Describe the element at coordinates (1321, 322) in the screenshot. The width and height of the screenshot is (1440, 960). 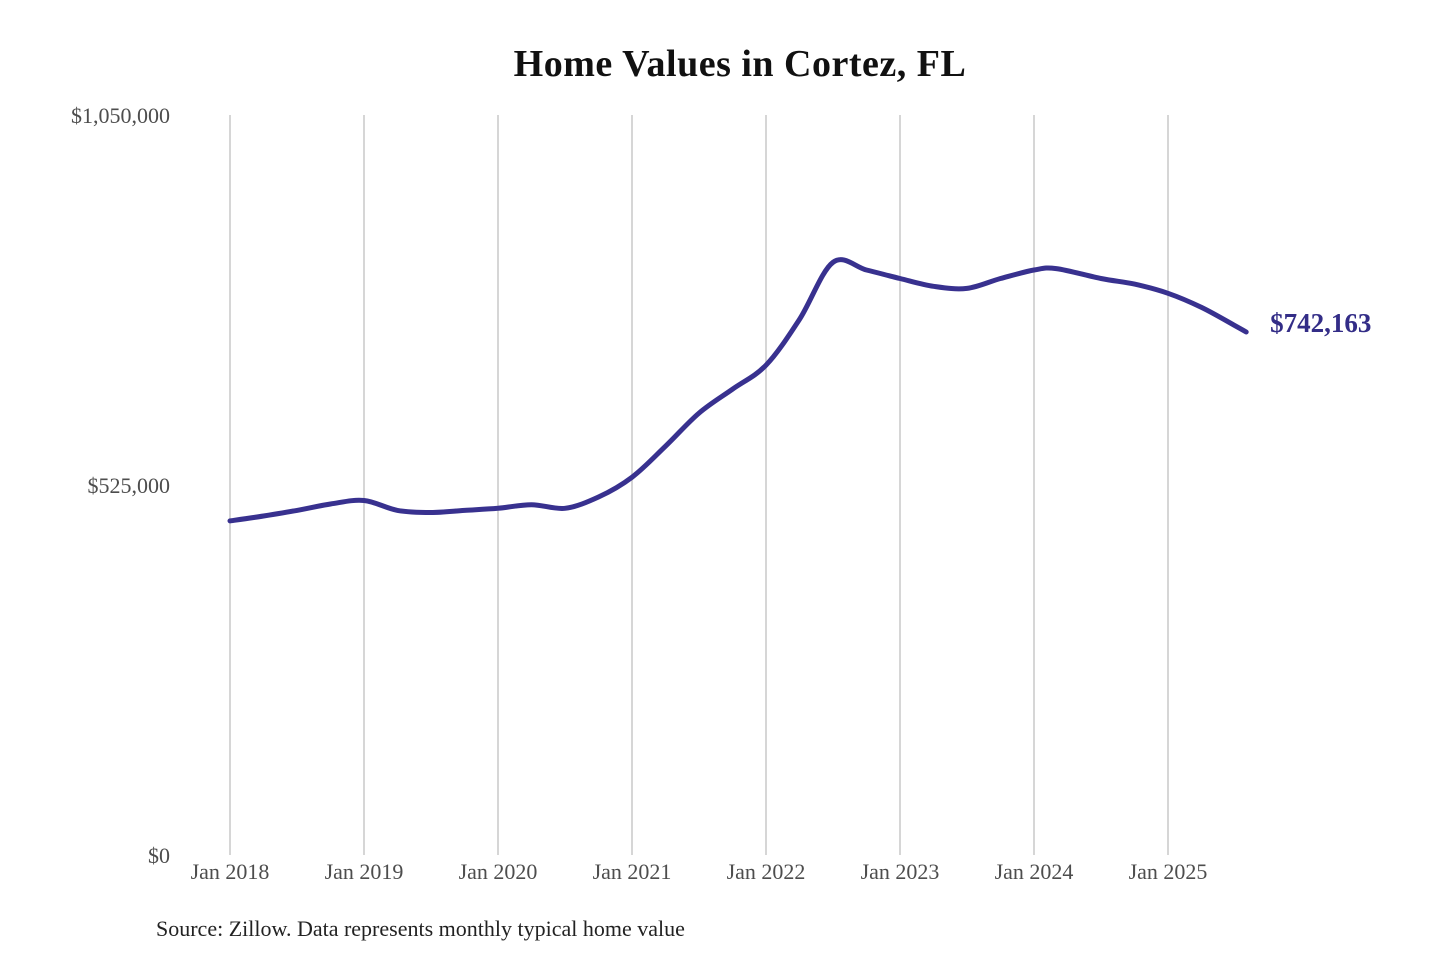
I see `latest-value-label: $742,163` at that location.